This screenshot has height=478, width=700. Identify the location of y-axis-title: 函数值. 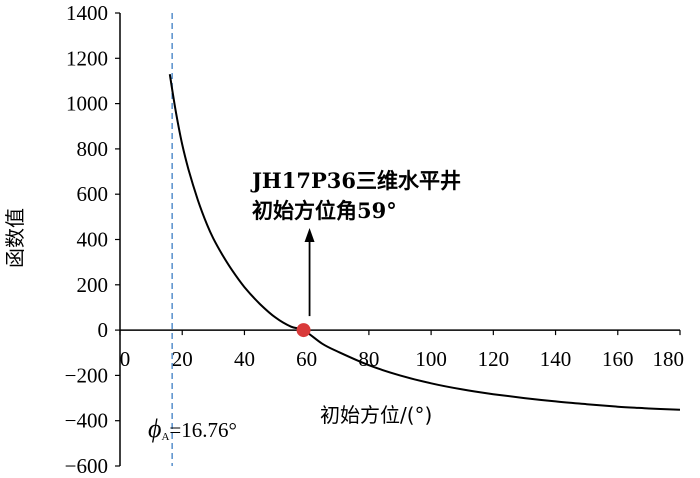
(15, 238).